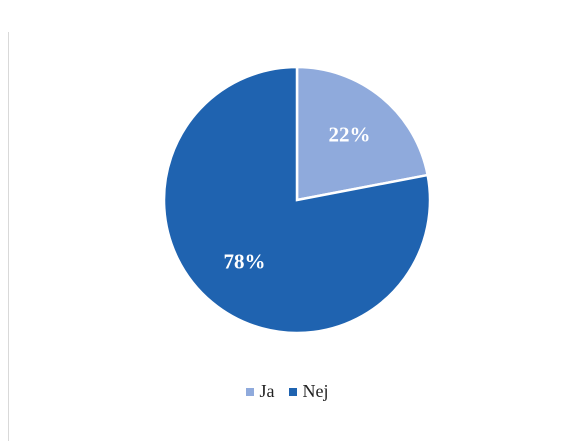  I want to click on legend-item-ja: Ja, so click(260, 391).